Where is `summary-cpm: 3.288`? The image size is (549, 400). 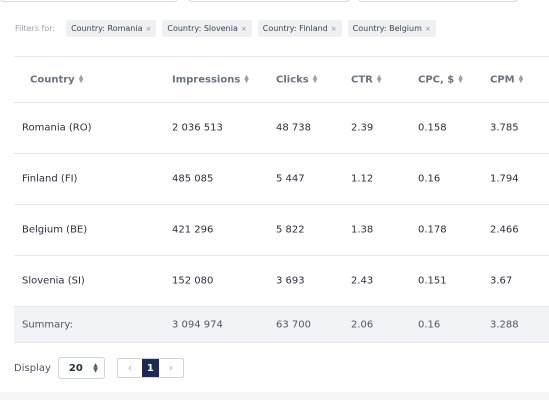
summary-cpm: 3.288 is located at coordinates (504, 324).